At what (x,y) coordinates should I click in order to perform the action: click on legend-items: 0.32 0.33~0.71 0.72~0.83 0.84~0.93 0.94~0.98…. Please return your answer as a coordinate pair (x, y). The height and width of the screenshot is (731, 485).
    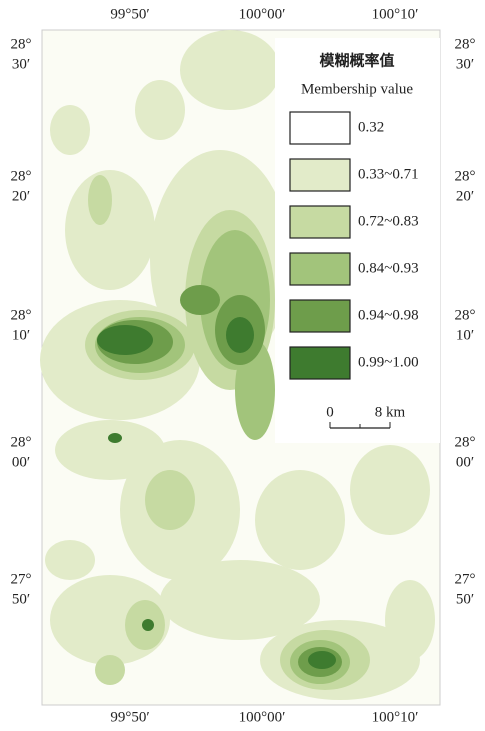
    Looking at the image, I should click on (354, 245).